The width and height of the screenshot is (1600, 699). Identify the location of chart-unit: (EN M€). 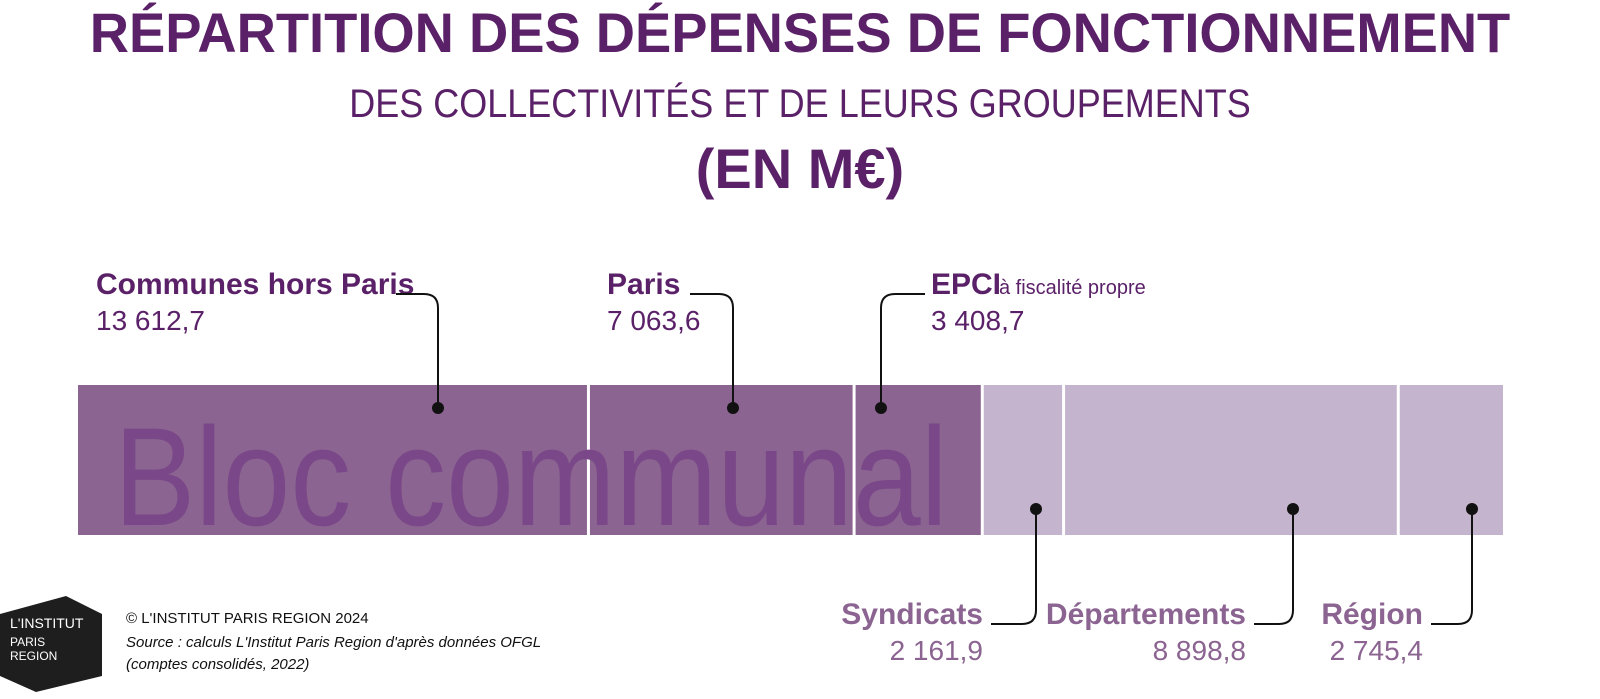
(800, 168).